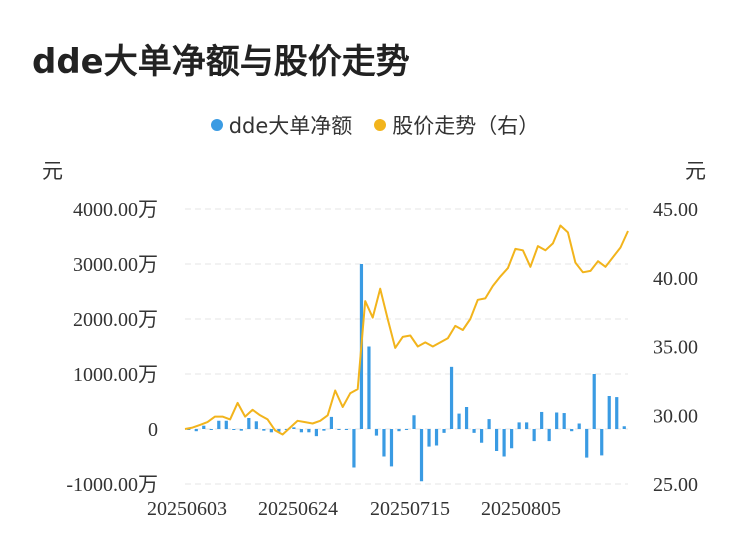 The height and width of the screenshot is (558, 750). What do you see at coordinates (675, 279) in the screenshot?
I see `right-tick-label: 40.00` at bounding box center [675, 279].